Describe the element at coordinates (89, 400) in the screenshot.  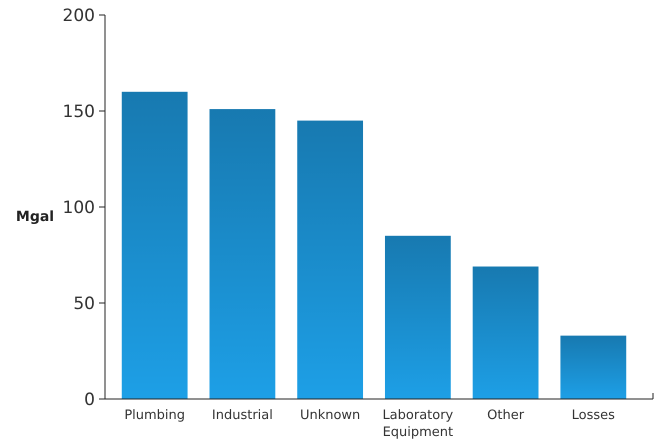
I see `y-tick-label: 0` at that location.